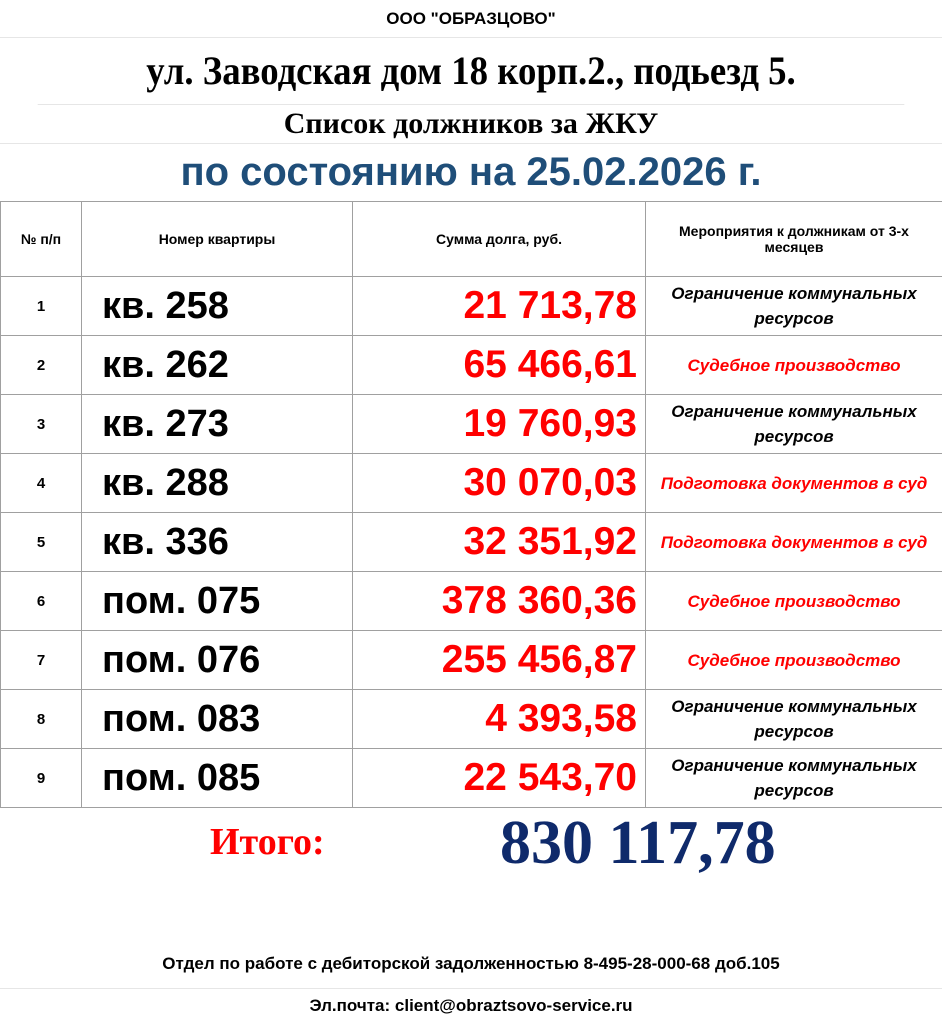 The height and width of the screenshot is (1024, 942). I want to click on date-line: по состоянию на 25.02.2026 г., so click(471, 172).